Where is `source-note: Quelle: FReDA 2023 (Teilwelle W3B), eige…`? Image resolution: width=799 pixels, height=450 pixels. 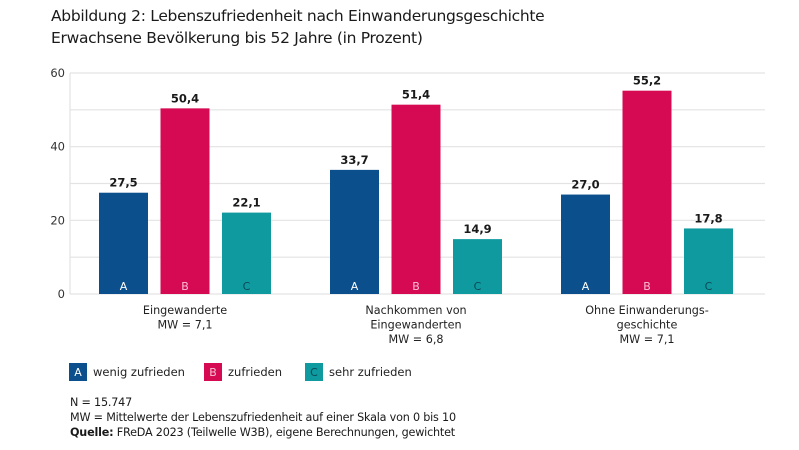
source-note: Quelle: FReDA 2023 (Teilwelle W3B), eige… is located at coordinates (263, 432).